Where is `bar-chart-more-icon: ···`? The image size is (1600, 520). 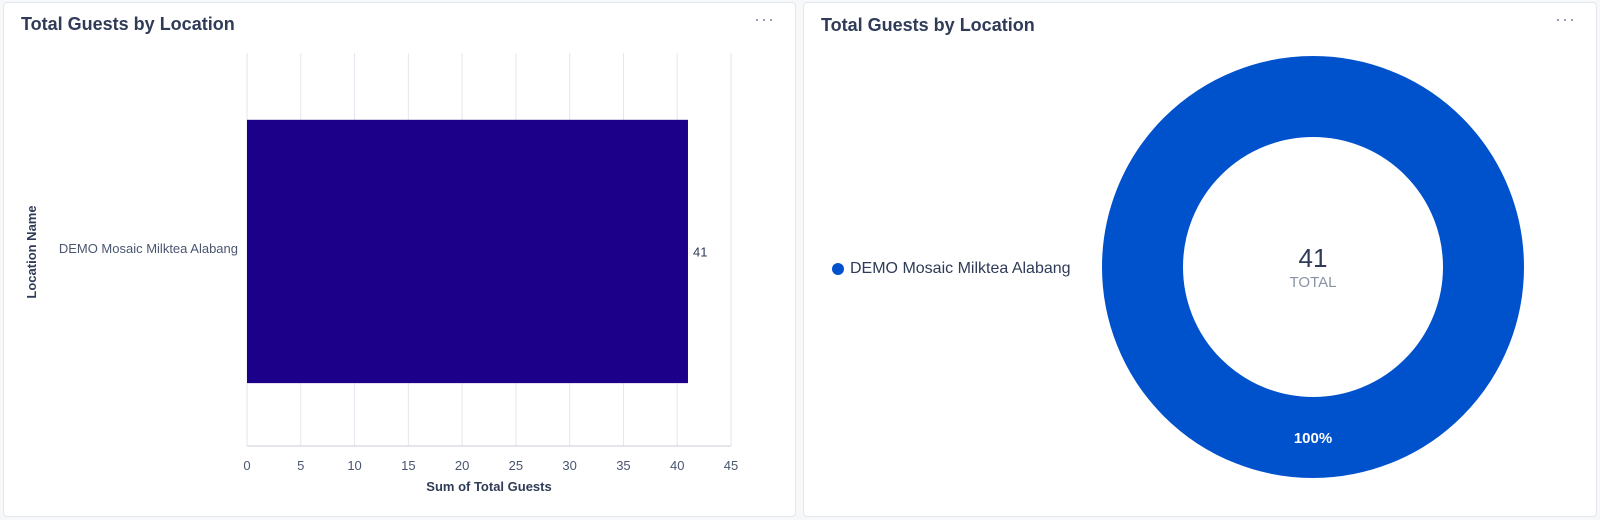 bar-chart-more-icon: ··· is located at coordinates (764, 19).